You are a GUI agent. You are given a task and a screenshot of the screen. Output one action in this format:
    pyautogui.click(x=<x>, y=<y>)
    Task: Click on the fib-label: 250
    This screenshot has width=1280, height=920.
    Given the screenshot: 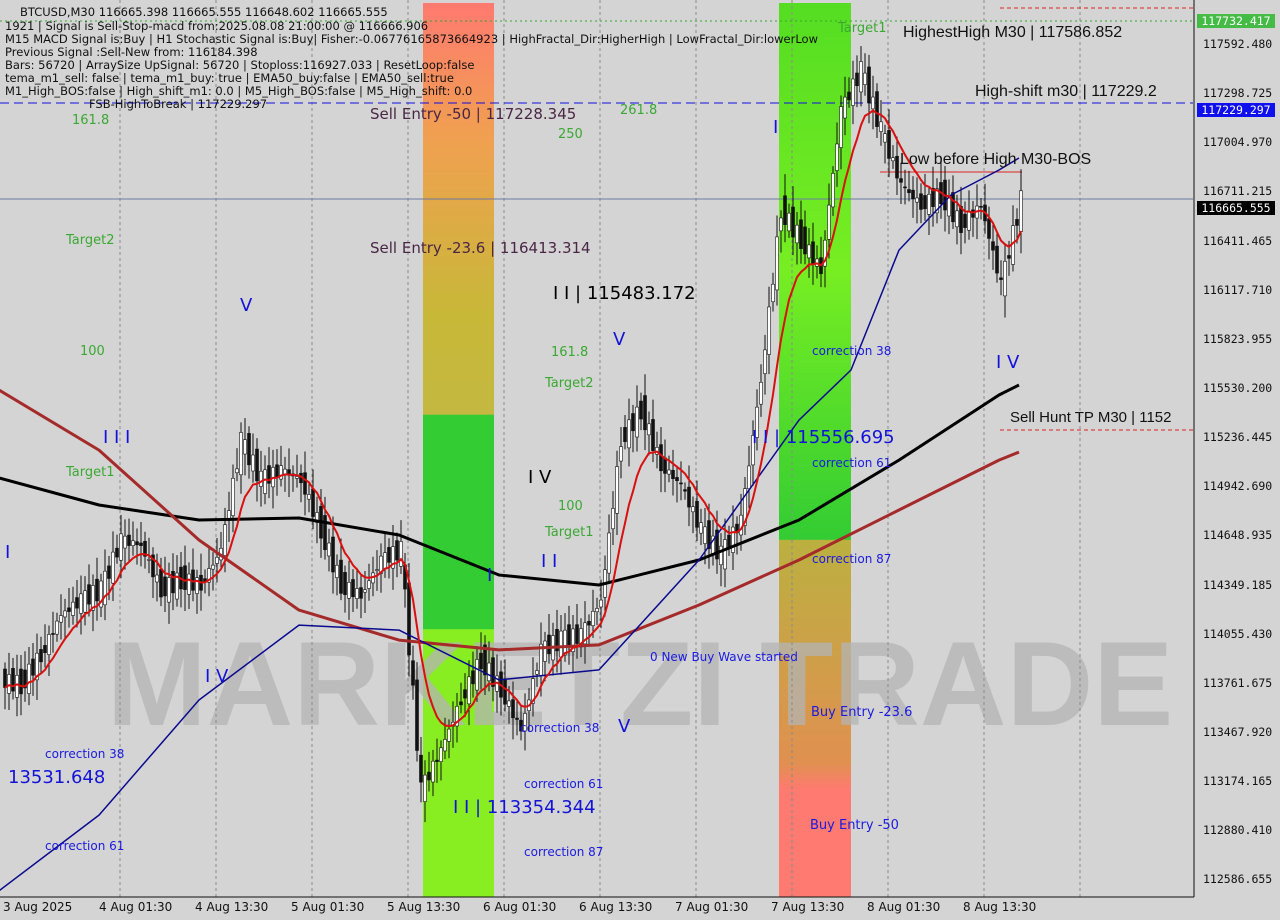 What is the action you would take?
    pyautogui.click(x=570, y=134)
    